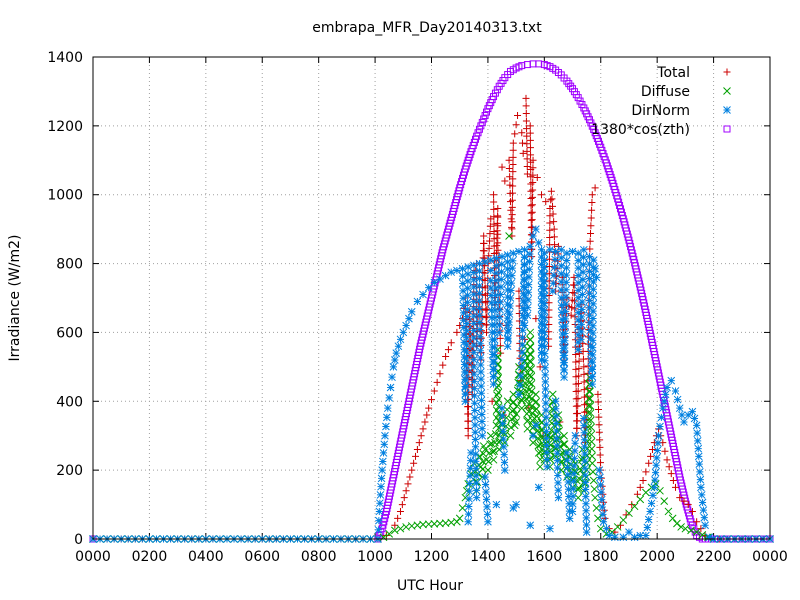 Image resolution: width=800 pixels, height=600 pixels. What do you see at coordinates (673, 73) in the screenshot?
I see `legend-label: Total` at bounding box center [673, 73].